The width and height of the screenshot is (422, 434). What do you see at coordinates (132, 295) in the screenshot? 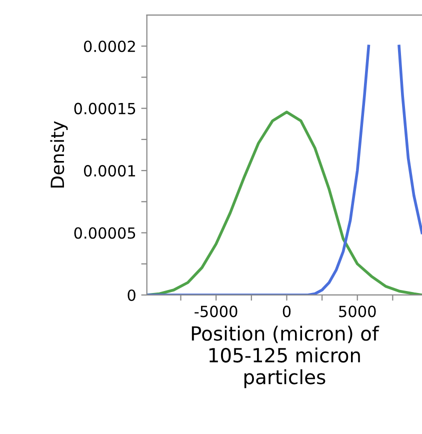
I see `y-tick-label: 0` at bounding box center [132, 295].